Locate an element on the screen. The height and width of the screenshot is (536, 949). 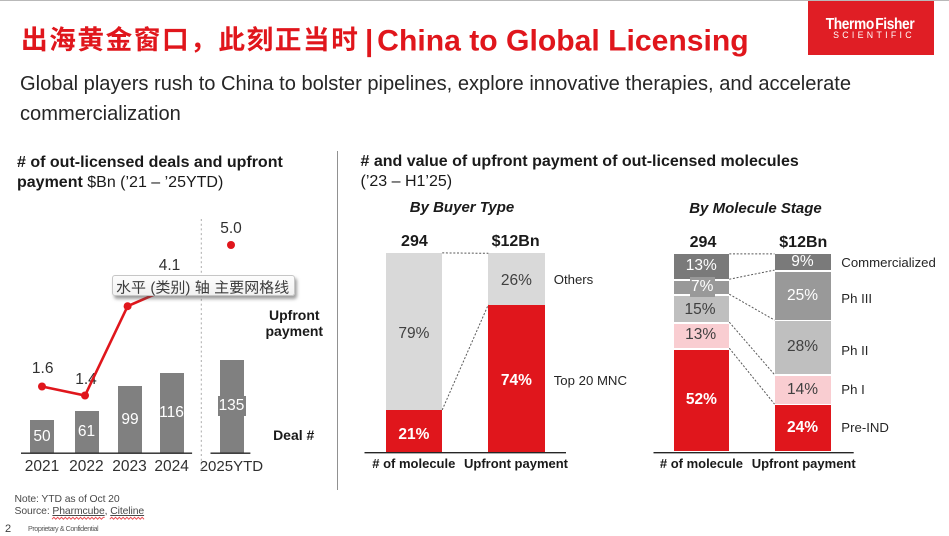
svg-text: China to Global Licensing is located at coordinates (563, 41).